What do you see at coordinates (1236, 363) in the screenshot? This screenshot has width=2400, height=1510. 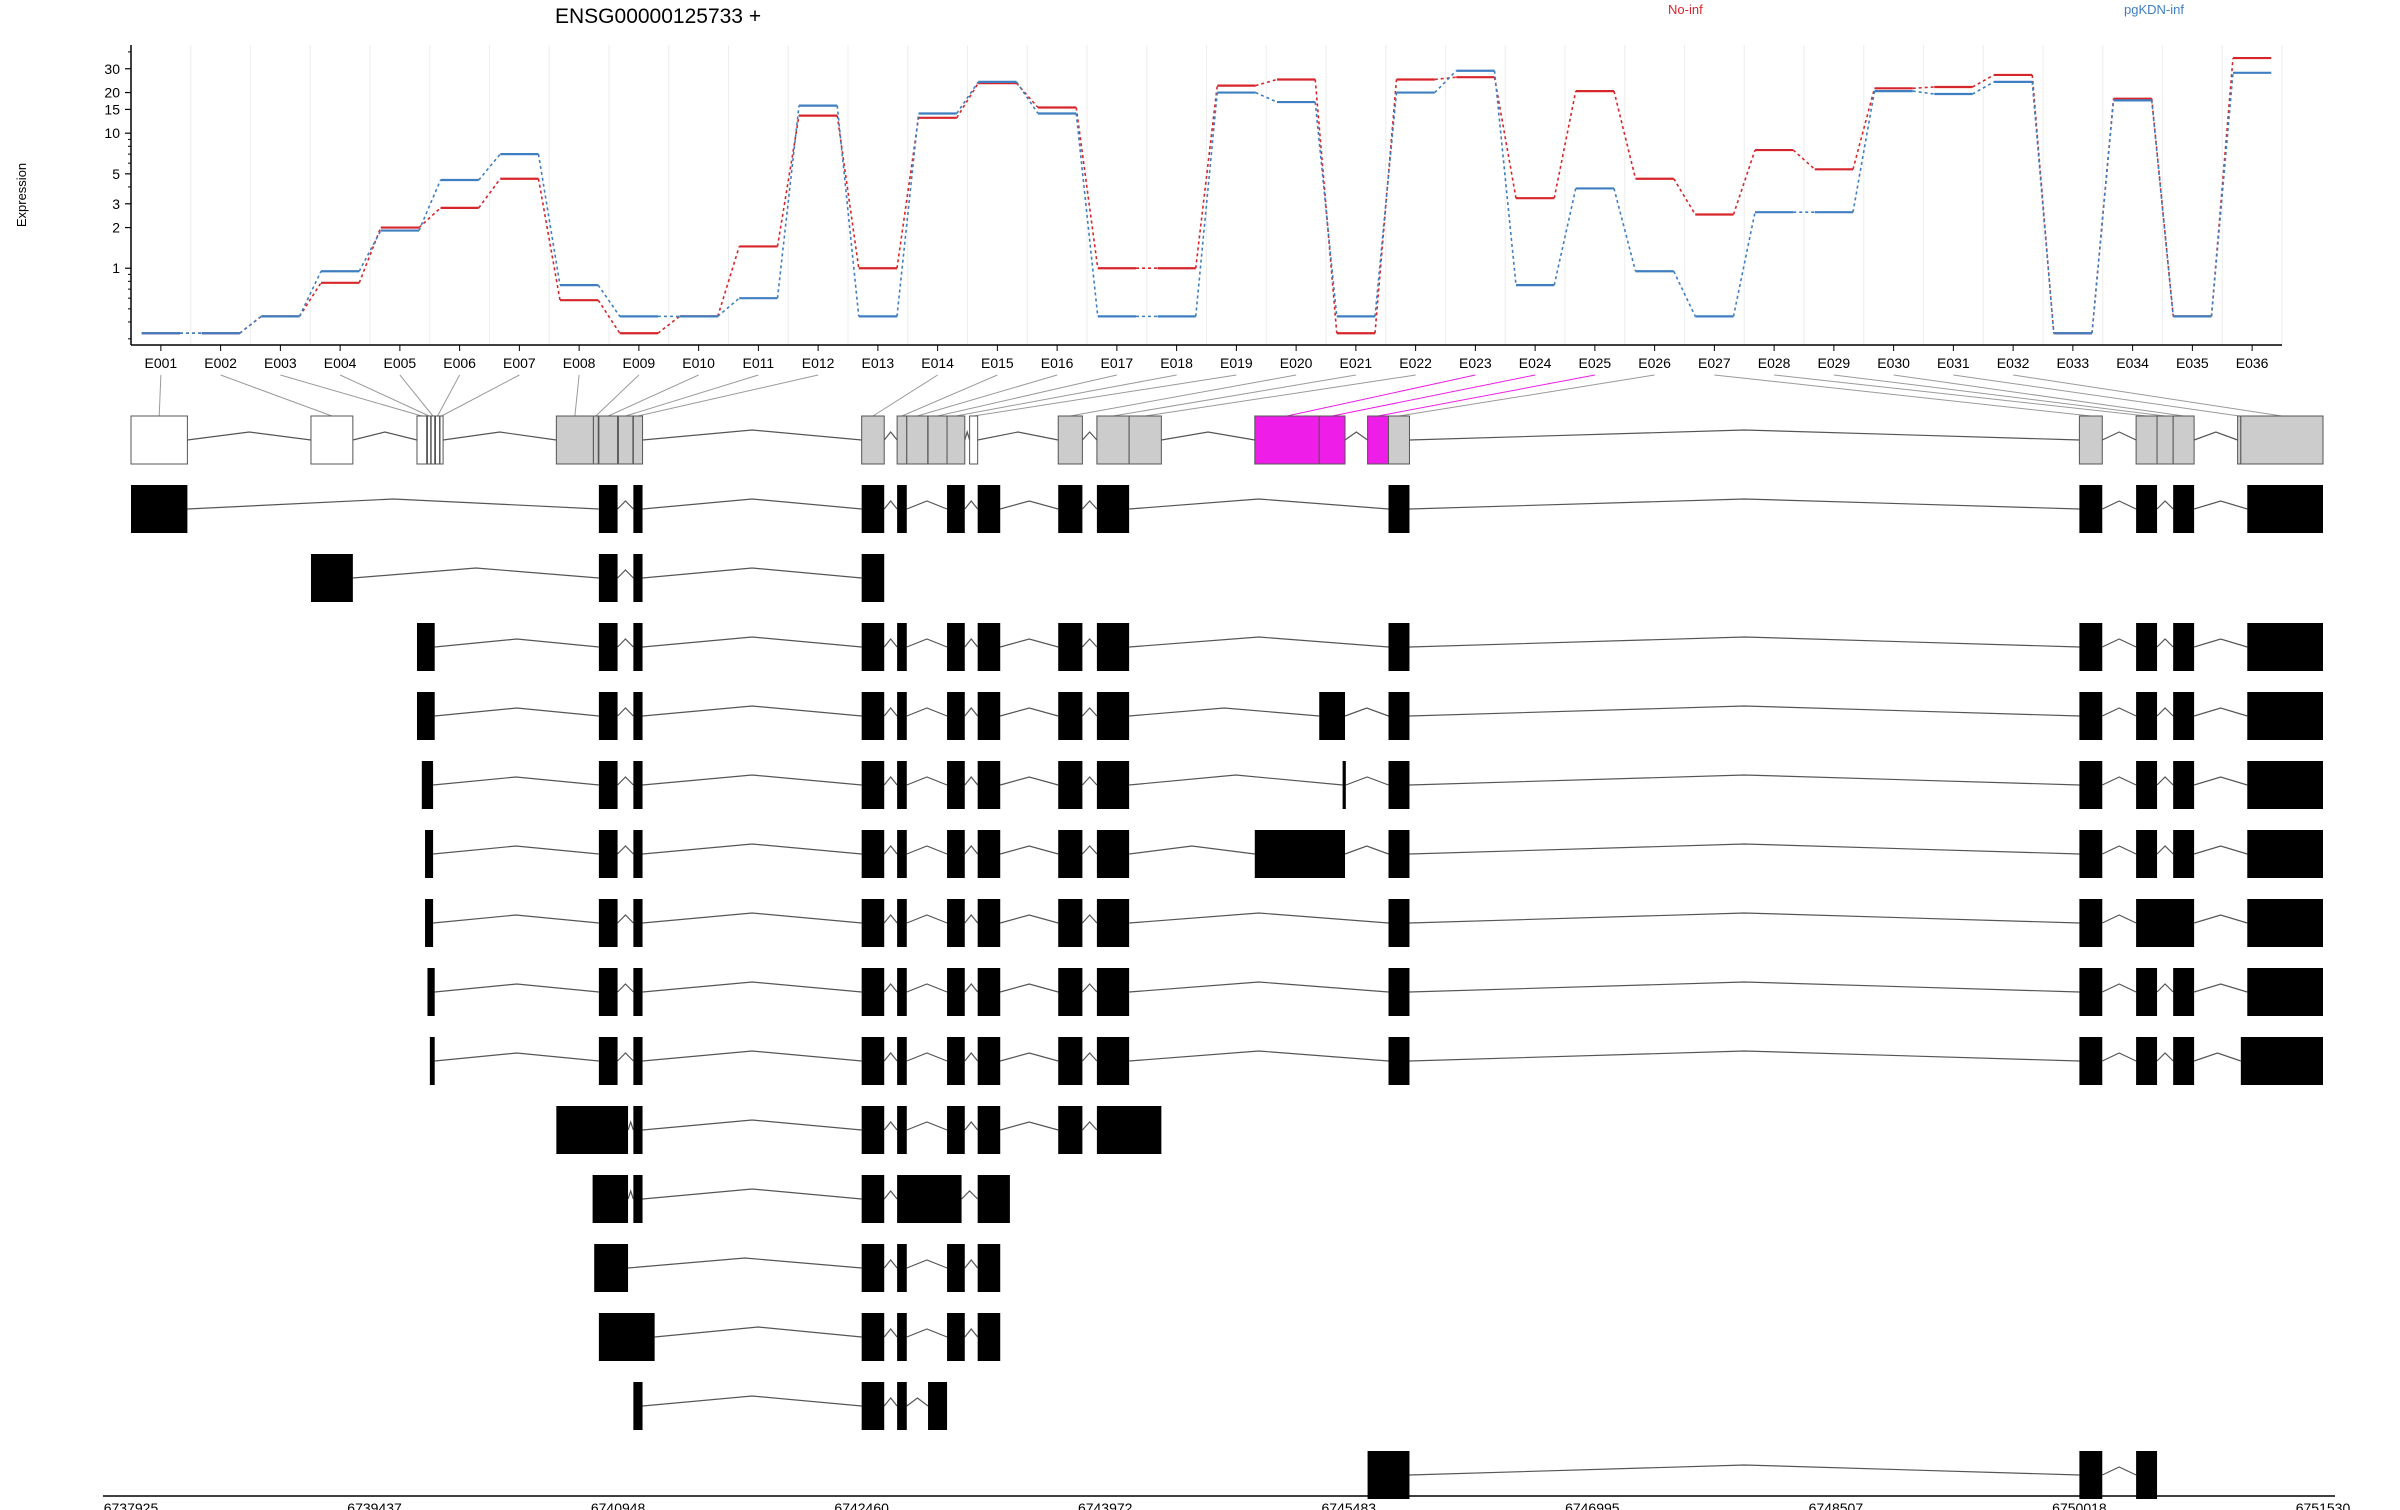 I see `x-tick-label: E019` at bounding box center [1236, 363].